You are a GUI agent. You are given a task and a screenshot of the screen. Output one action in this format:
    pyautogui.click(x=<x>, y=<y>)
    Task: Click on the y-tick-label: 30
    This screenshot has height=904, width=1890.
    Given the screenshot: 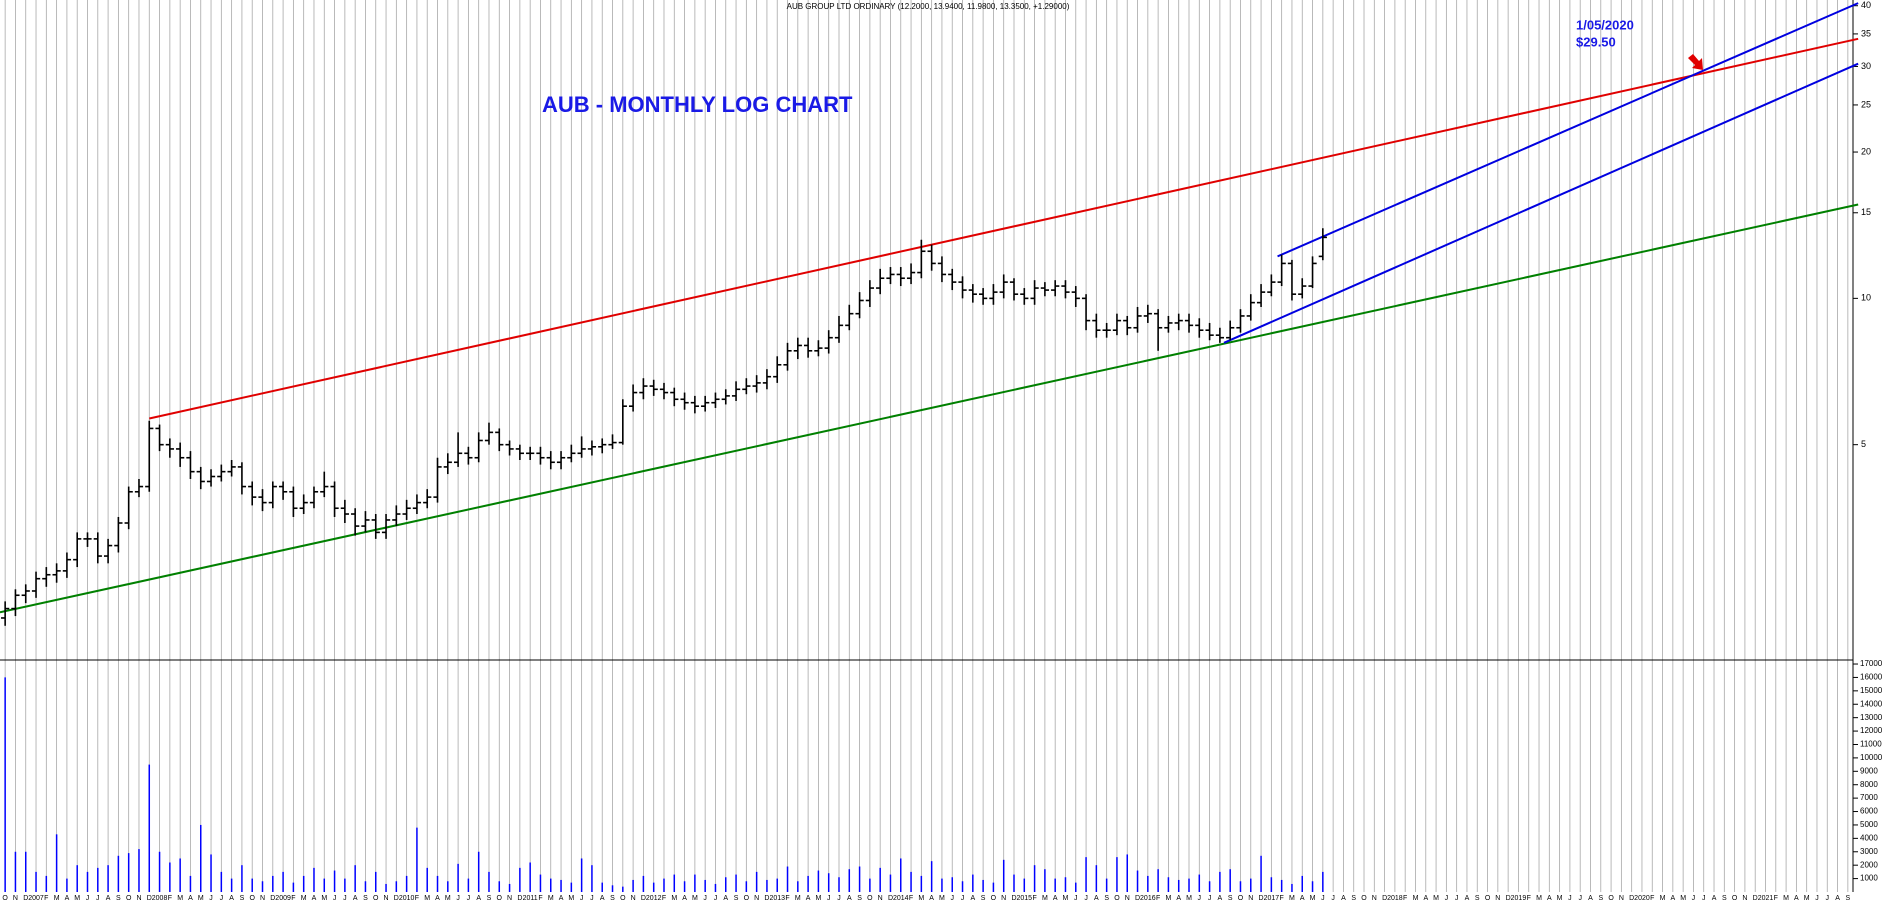 What is the action you would take?
    pyautogui.click(x=1866, y=66)
    